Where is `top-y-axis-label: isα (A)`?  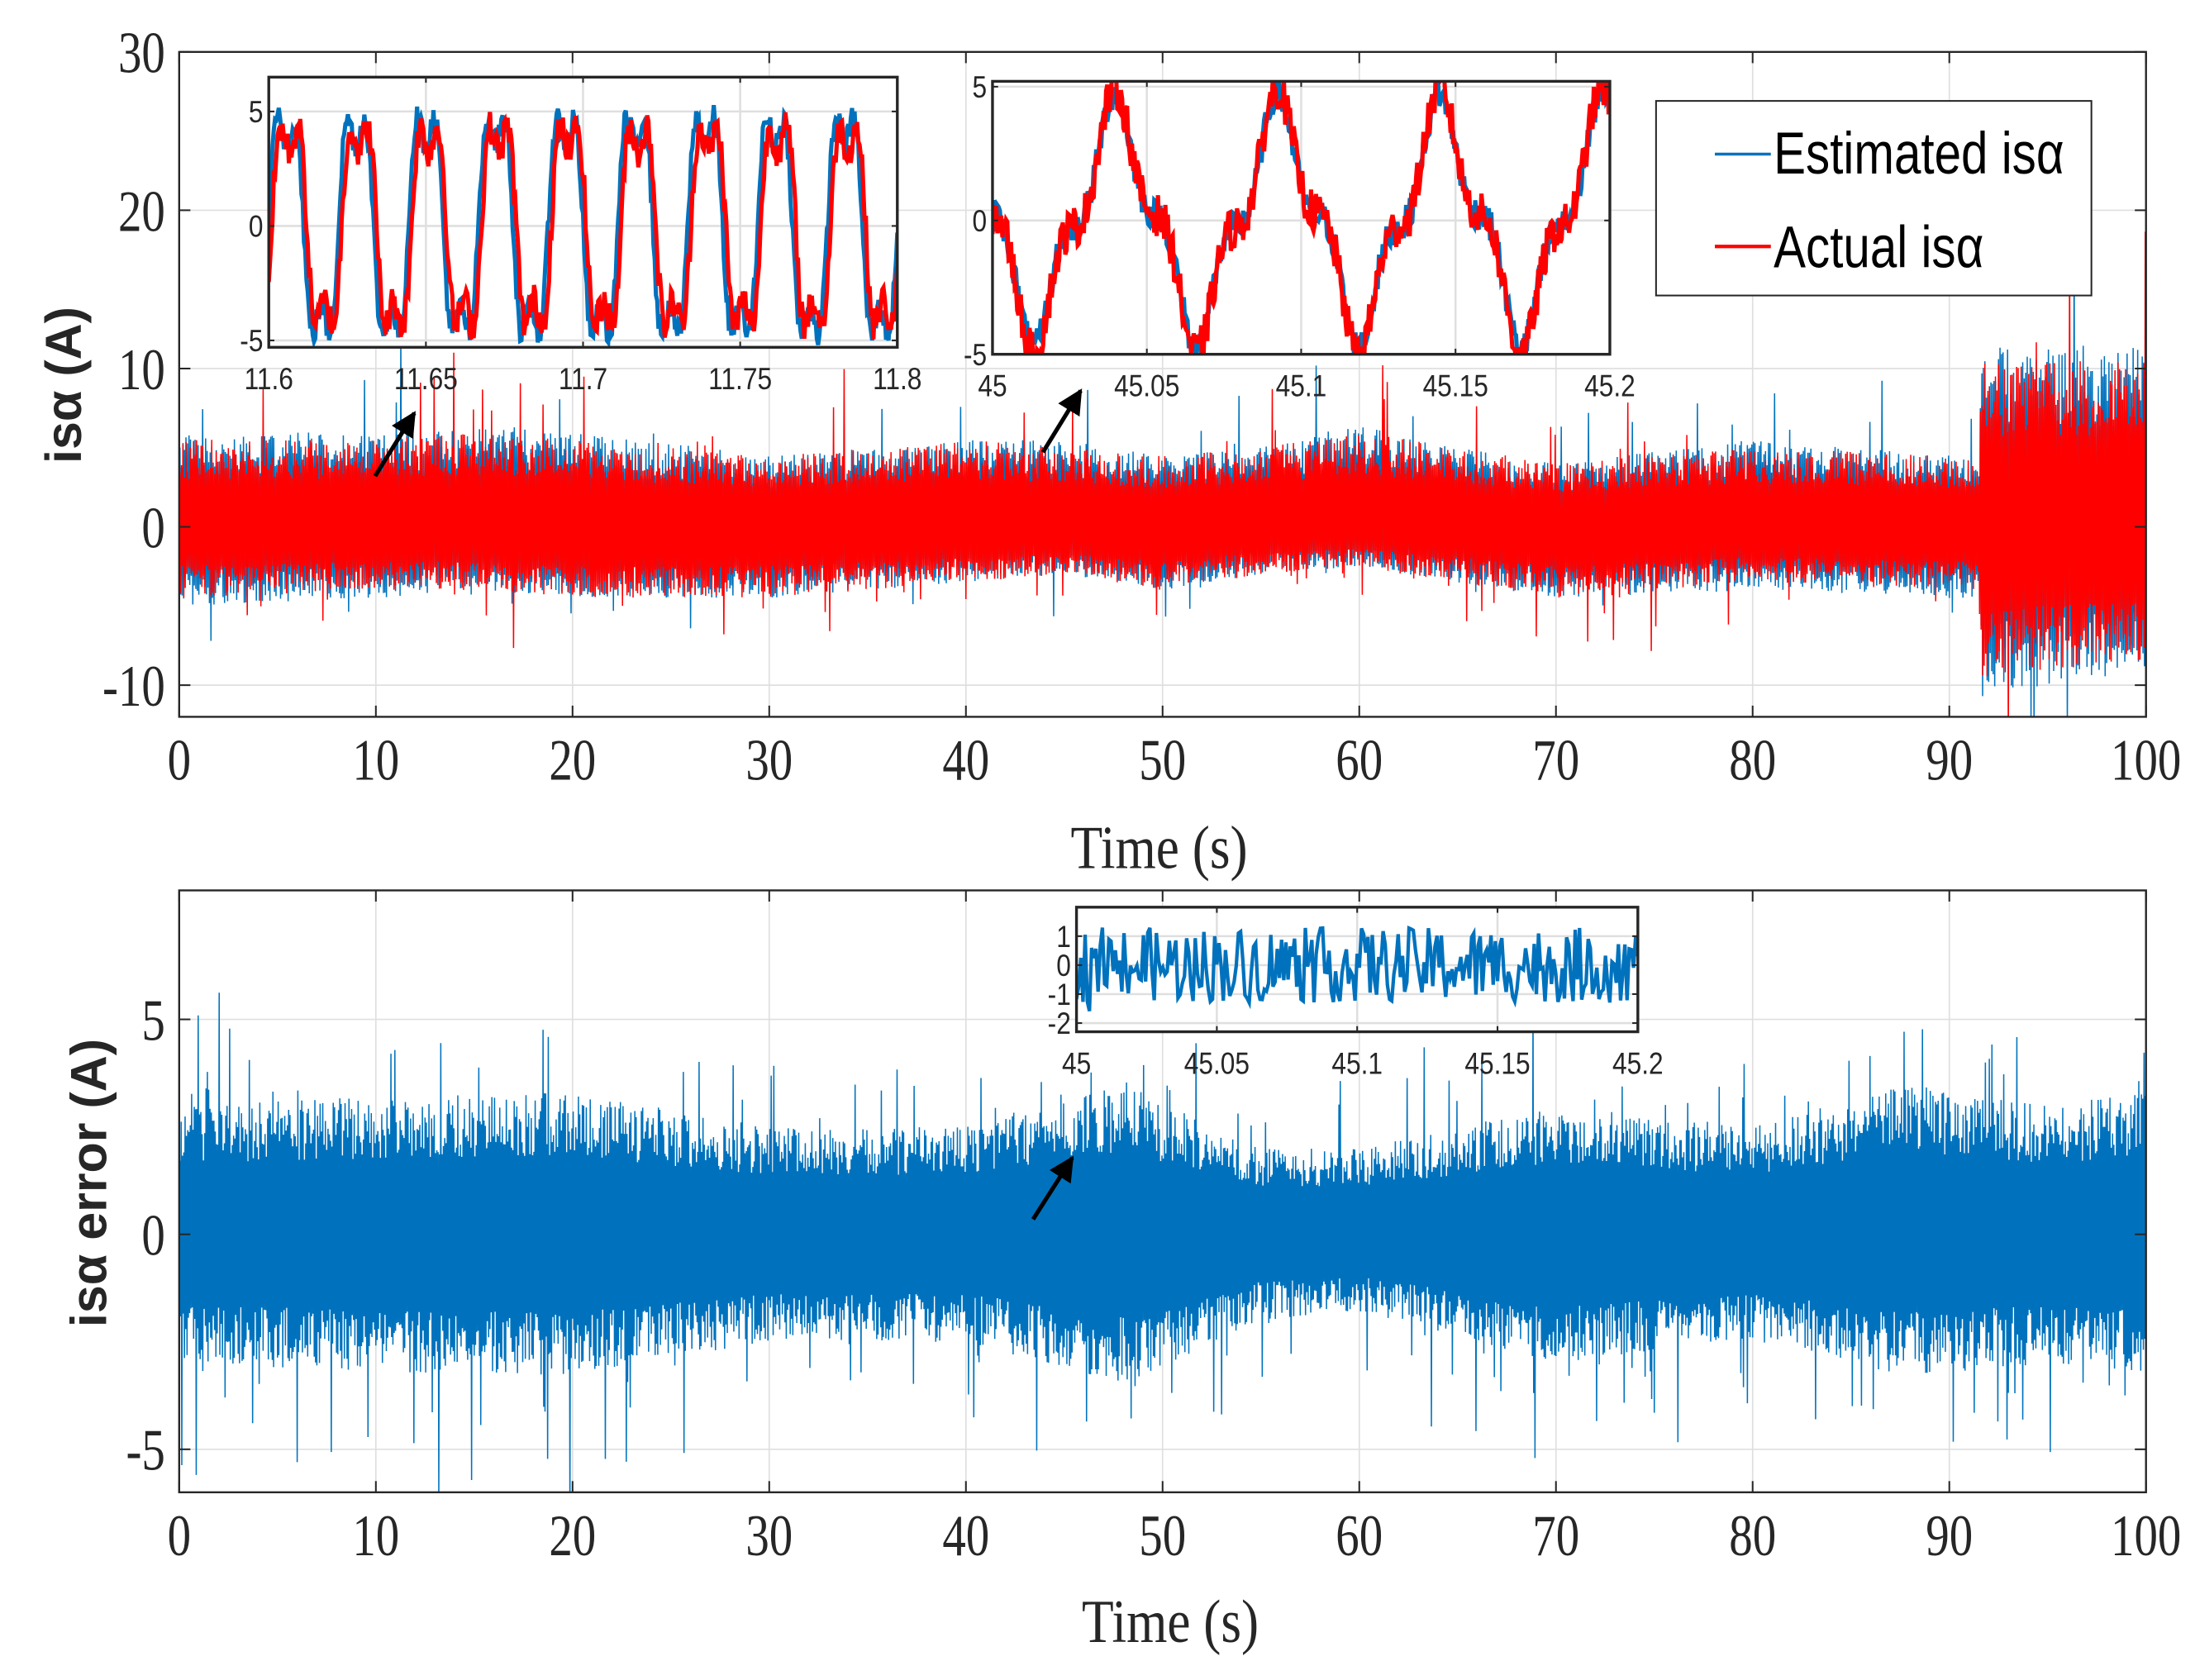
top-y-axis-label: isα (A) is located at coordinates (64, 385).